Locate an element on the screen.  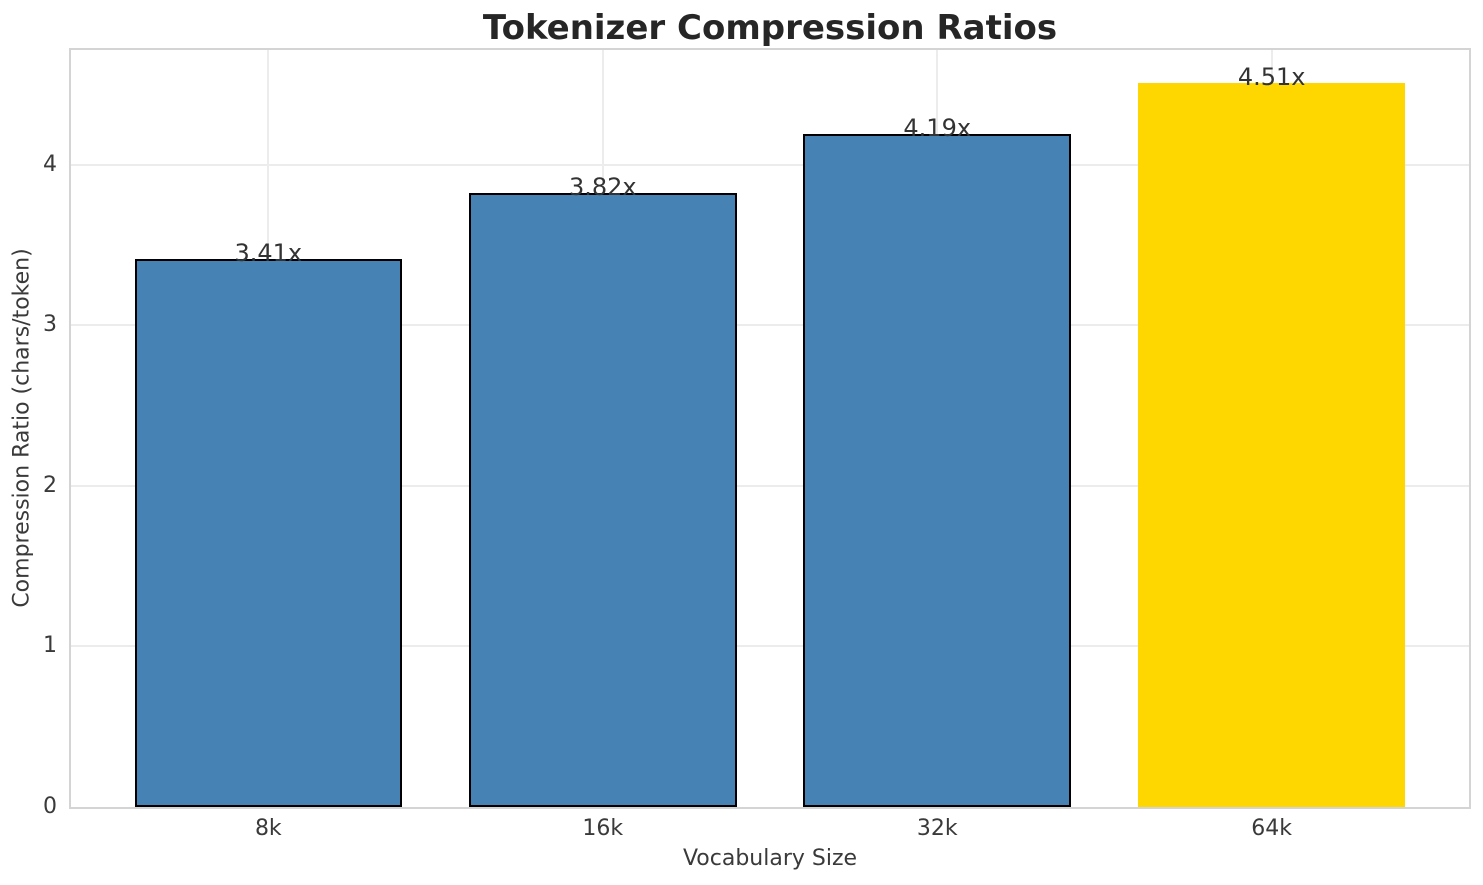
bar-value-label-32k: 4.19x is located at coordinates (937, 128).